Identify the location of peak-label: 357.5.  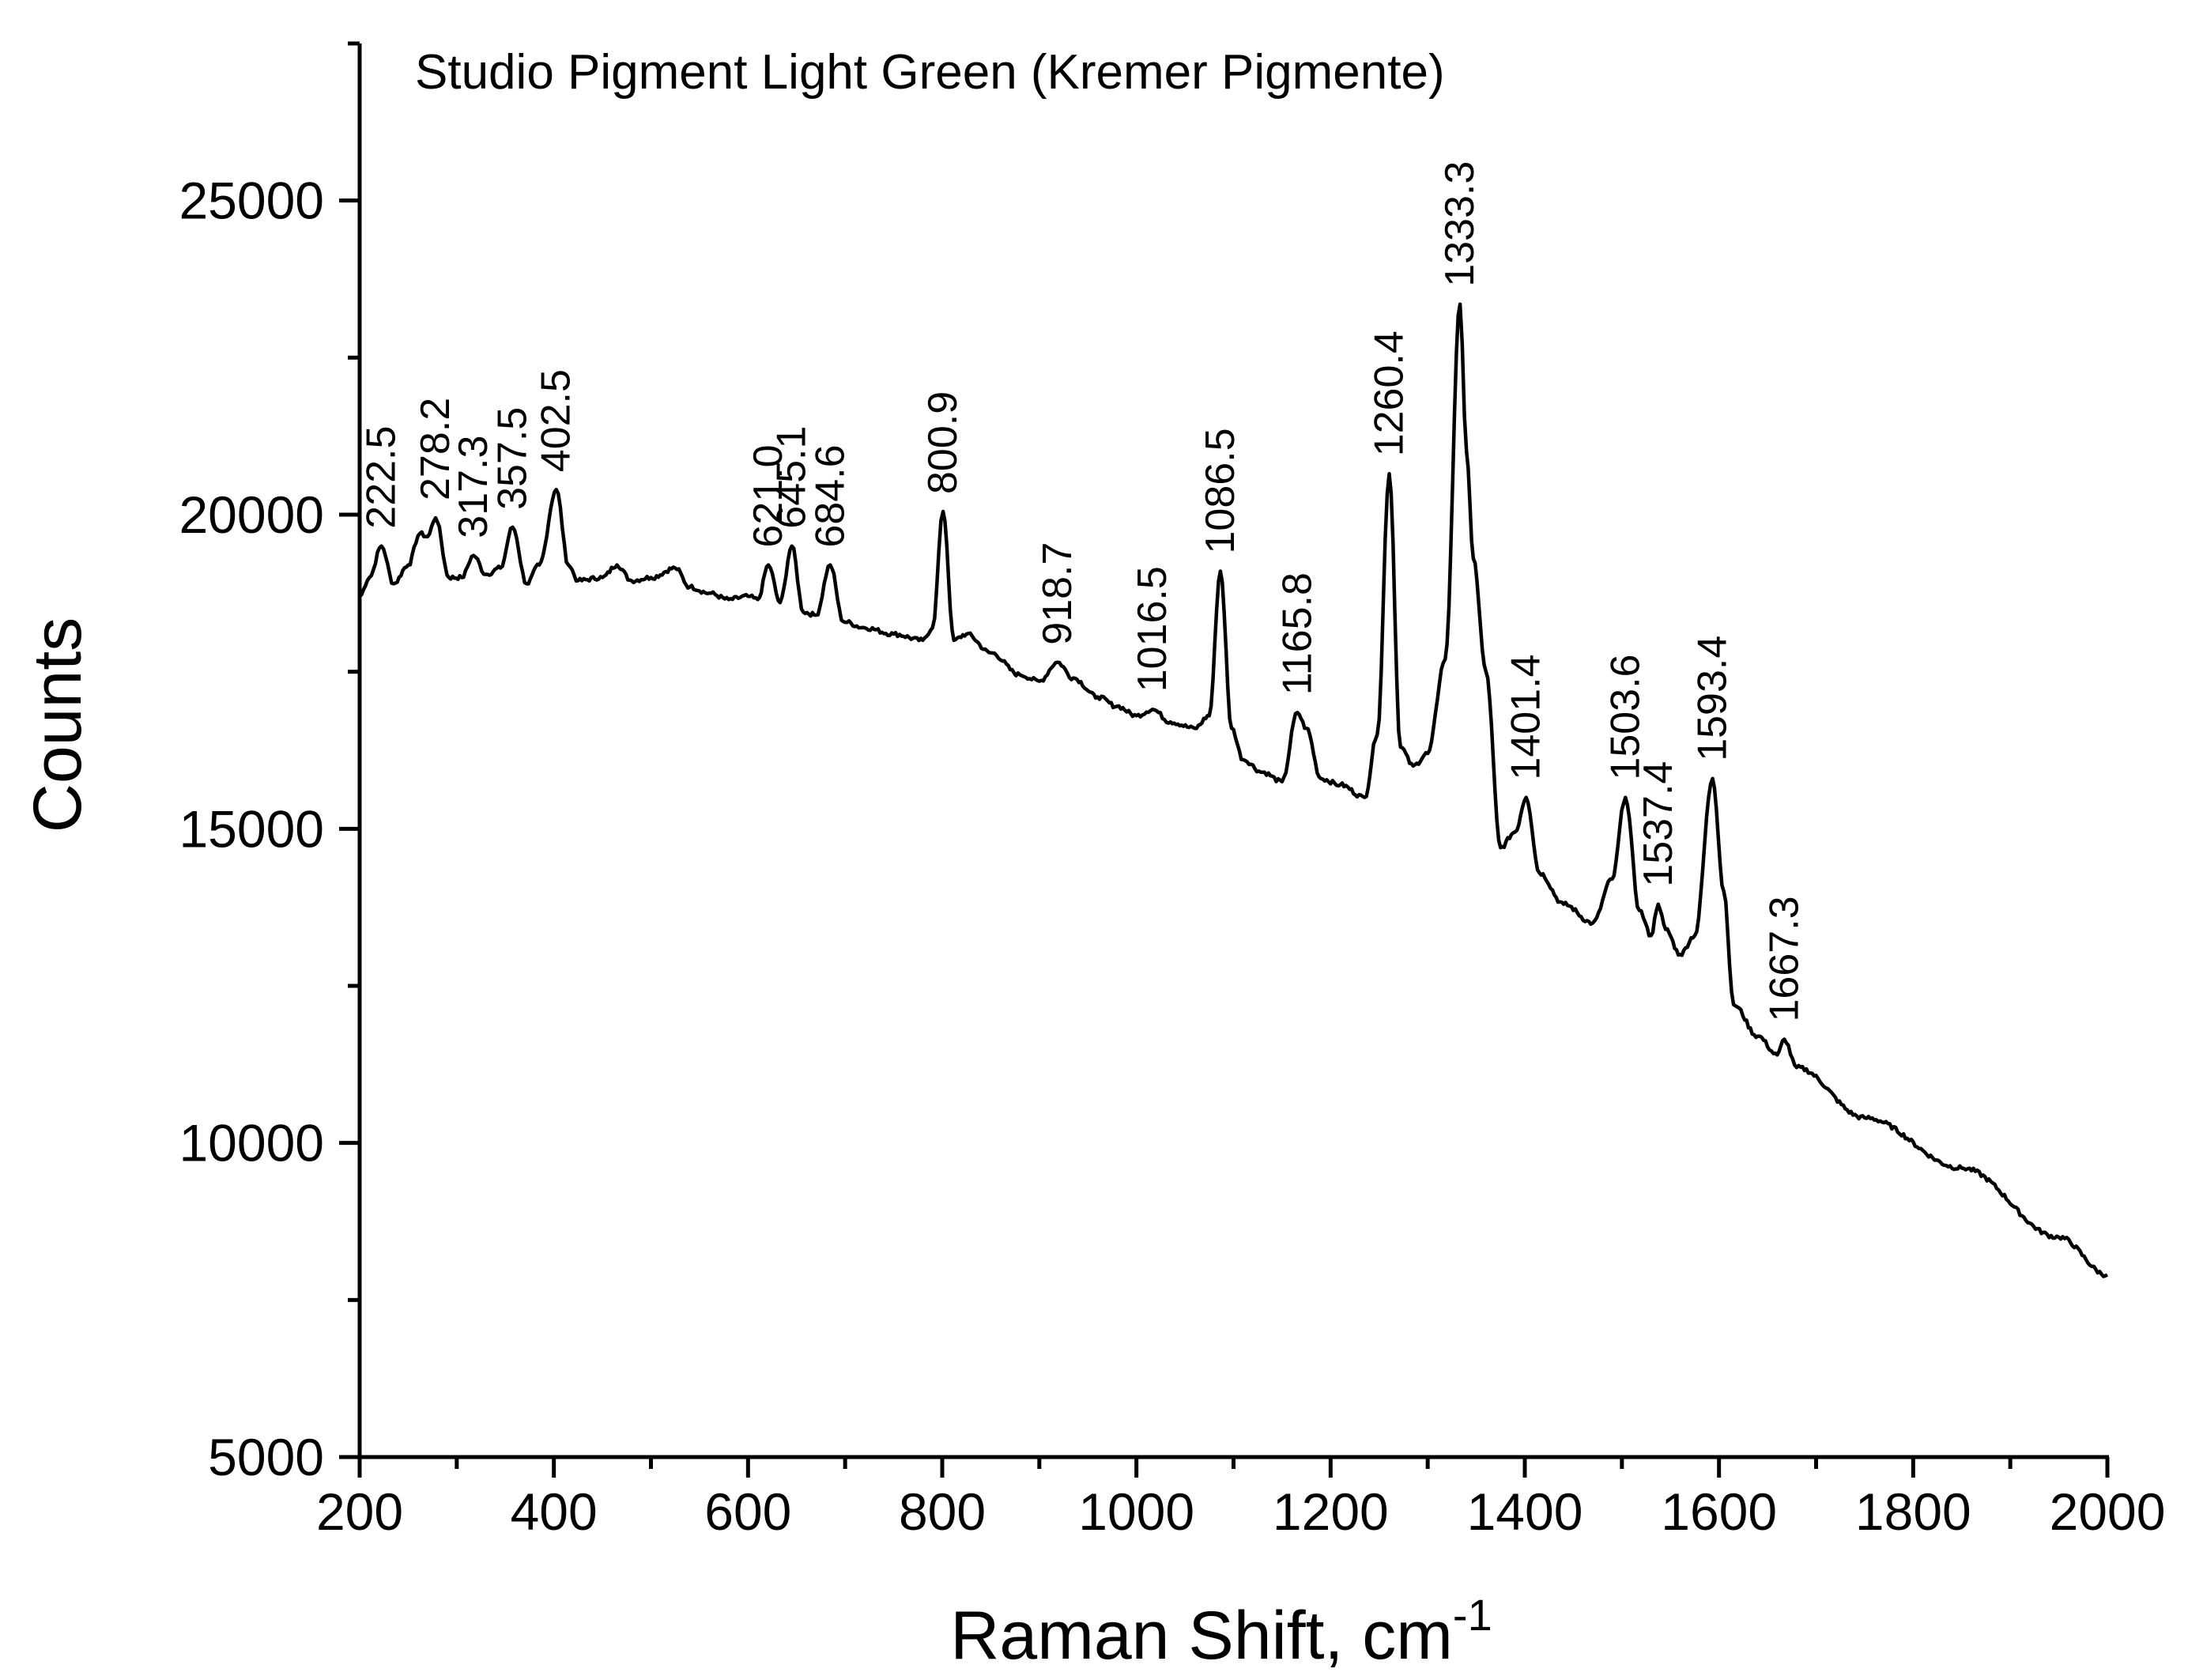
(513, 458).